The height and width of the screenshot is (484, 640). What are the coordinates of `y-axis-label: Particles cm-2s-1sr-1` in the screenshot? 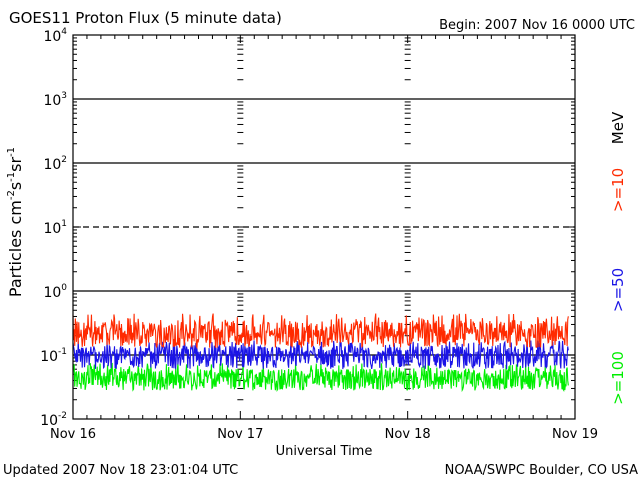 It's located at (15, 222).